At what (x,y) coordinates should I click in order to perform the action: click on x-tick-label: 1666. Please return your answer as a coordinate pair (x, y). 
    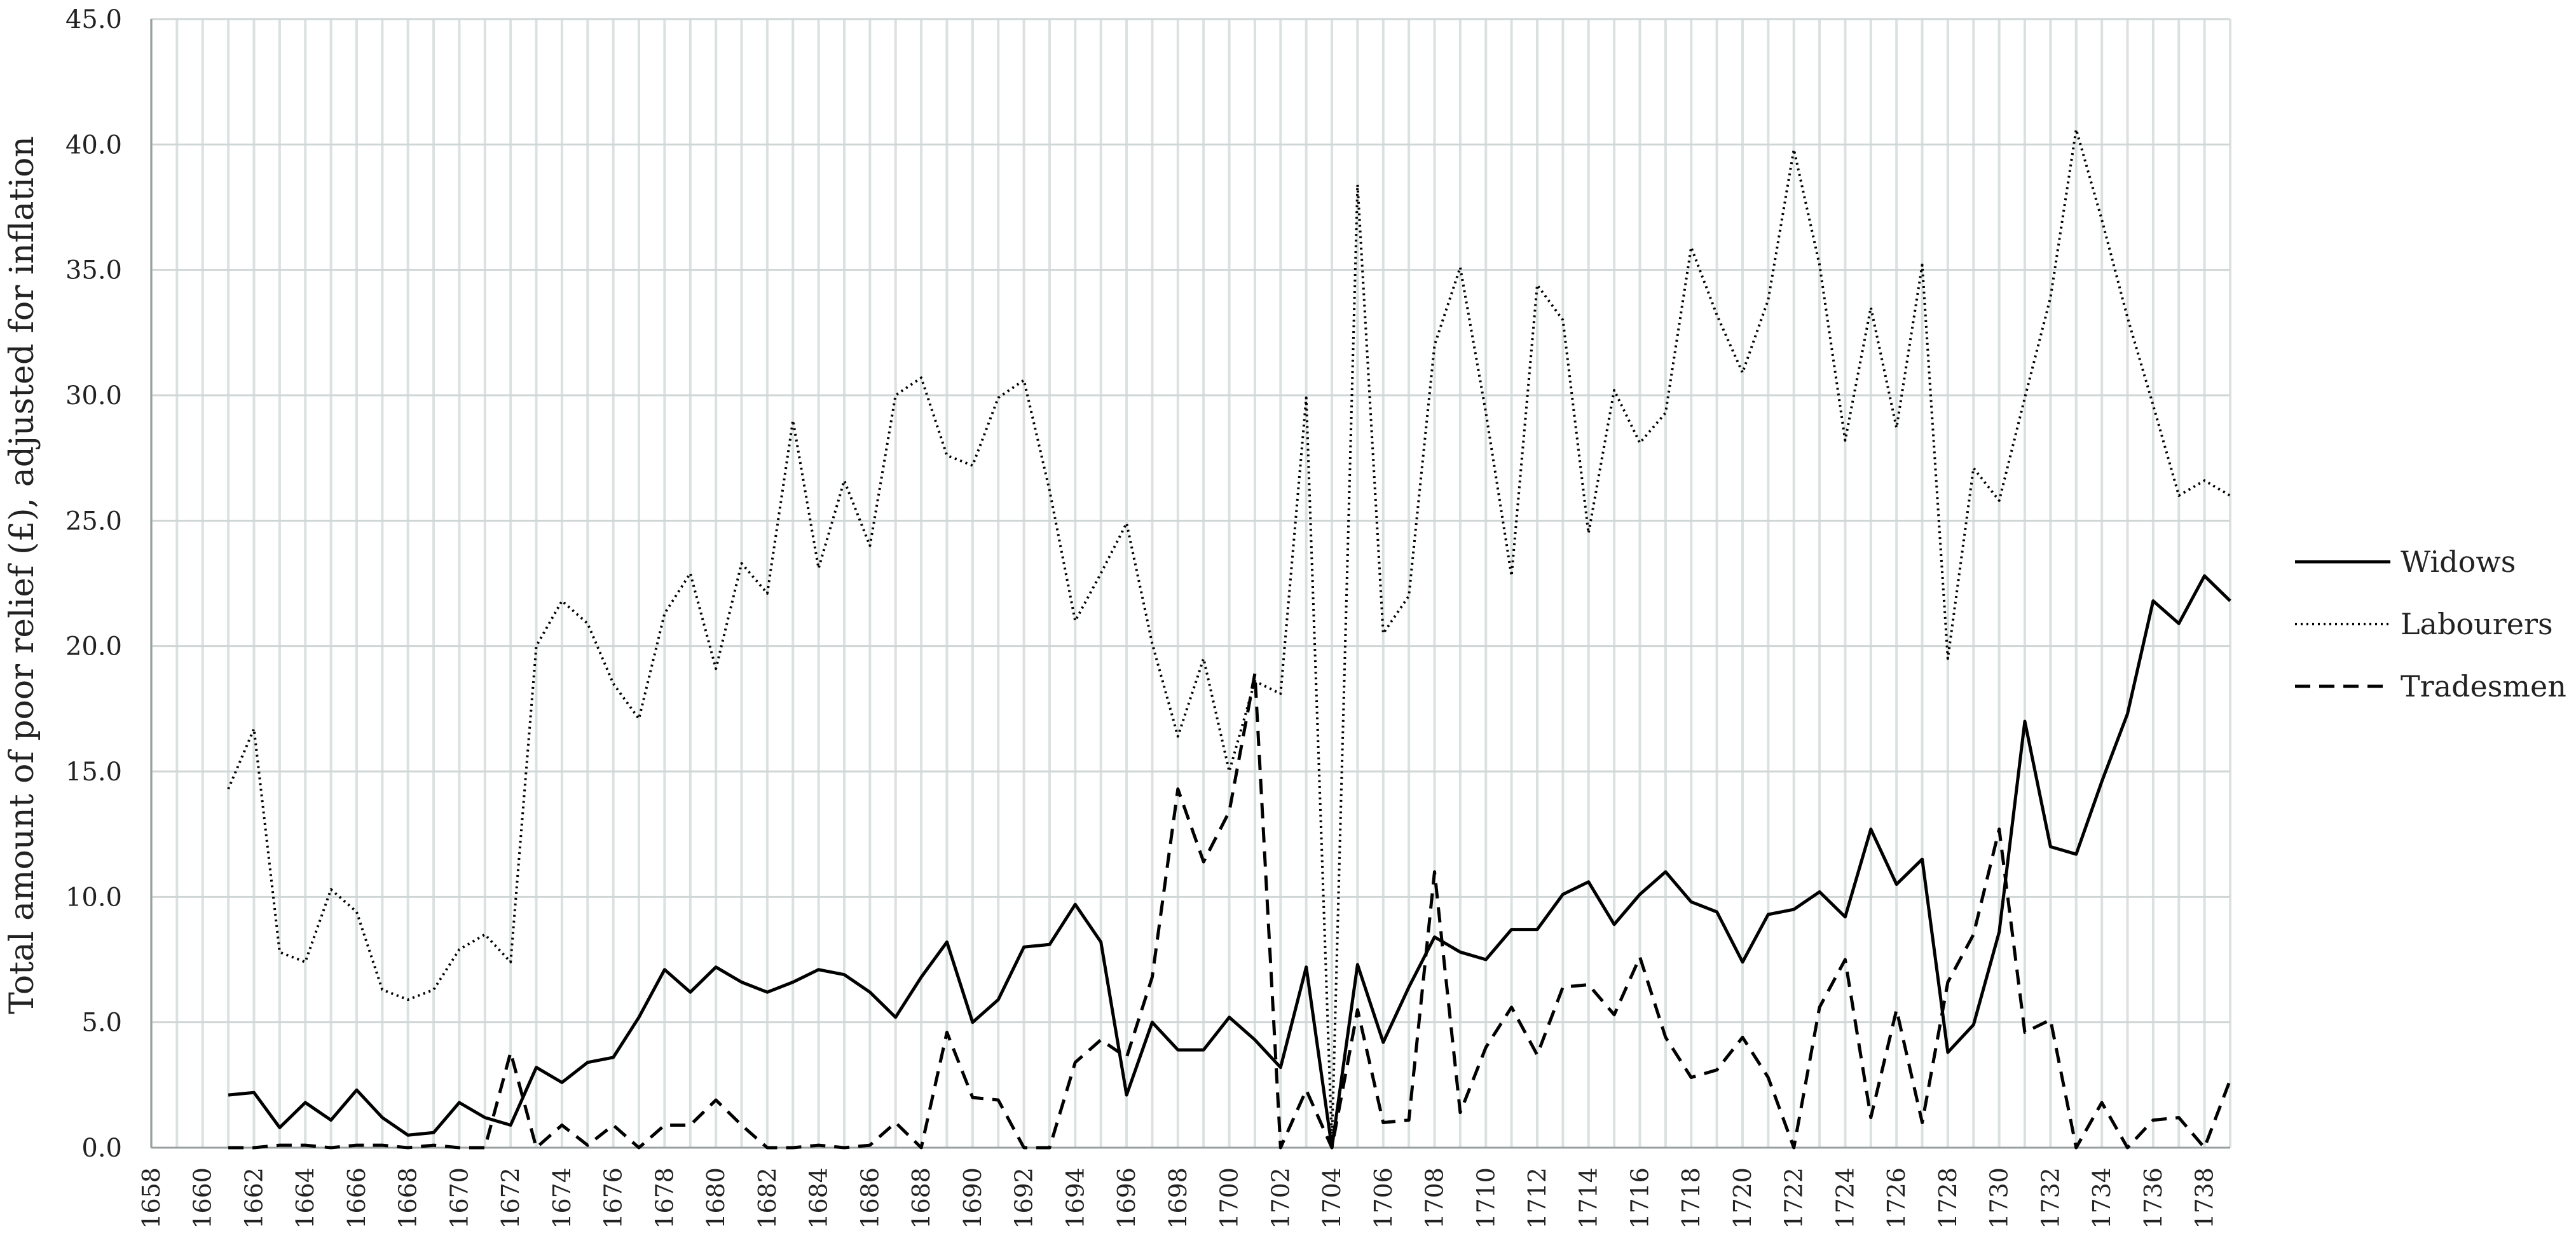
    Looking at the image, I should click on (357, 1198).